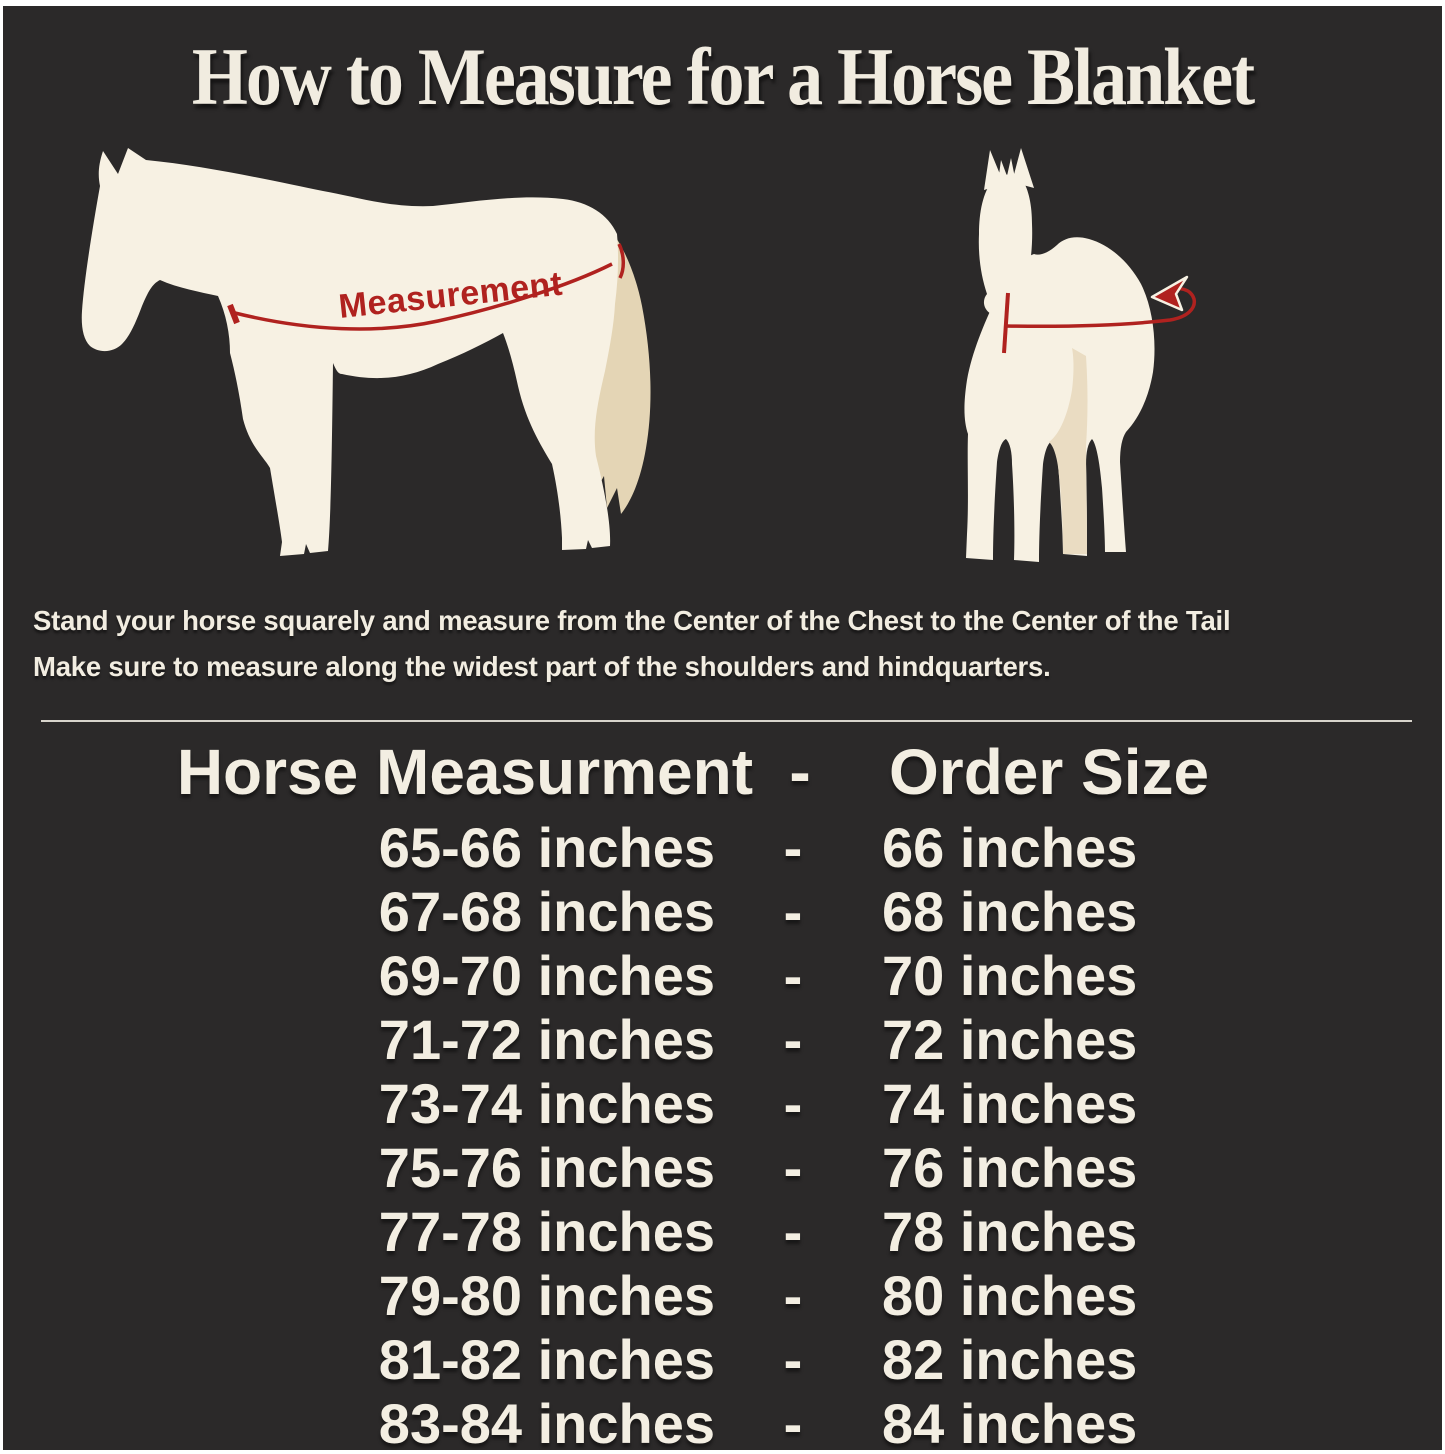 The width and height of the screenshot is (1445, 1454). What do you see at coordinates (1169, 293) in the screenshot?
I see `girth-arrowhead-icon` at bounding box center [1169, 293].